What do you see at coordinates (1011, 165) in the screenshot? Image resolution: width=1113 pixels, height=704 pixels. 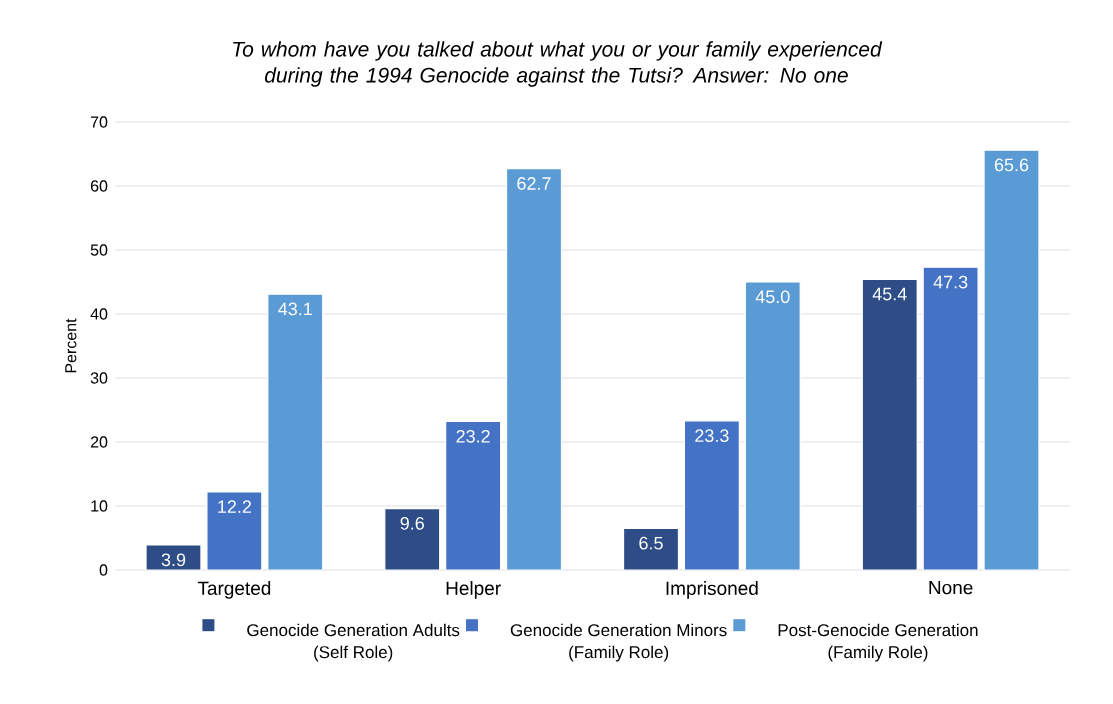 I see `data-label: 65.6` at bounding box center [1011, 165].